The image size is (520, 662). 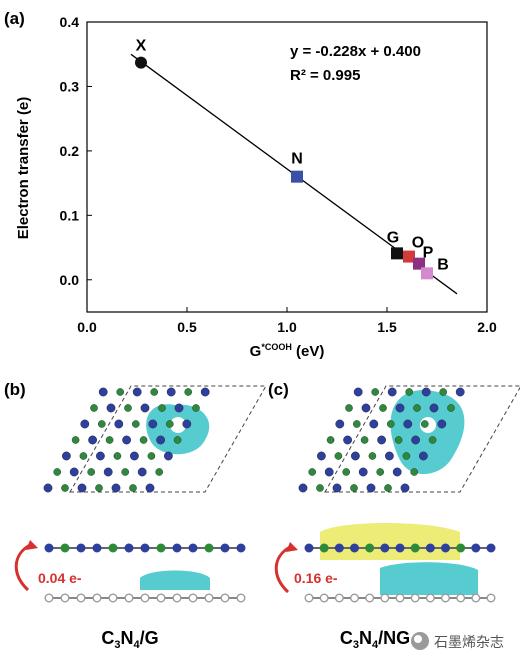 What do you see at coordinates (365, 638) in the screenshot?
I see `caption-c-n: N` at bounding box center [365, 638].